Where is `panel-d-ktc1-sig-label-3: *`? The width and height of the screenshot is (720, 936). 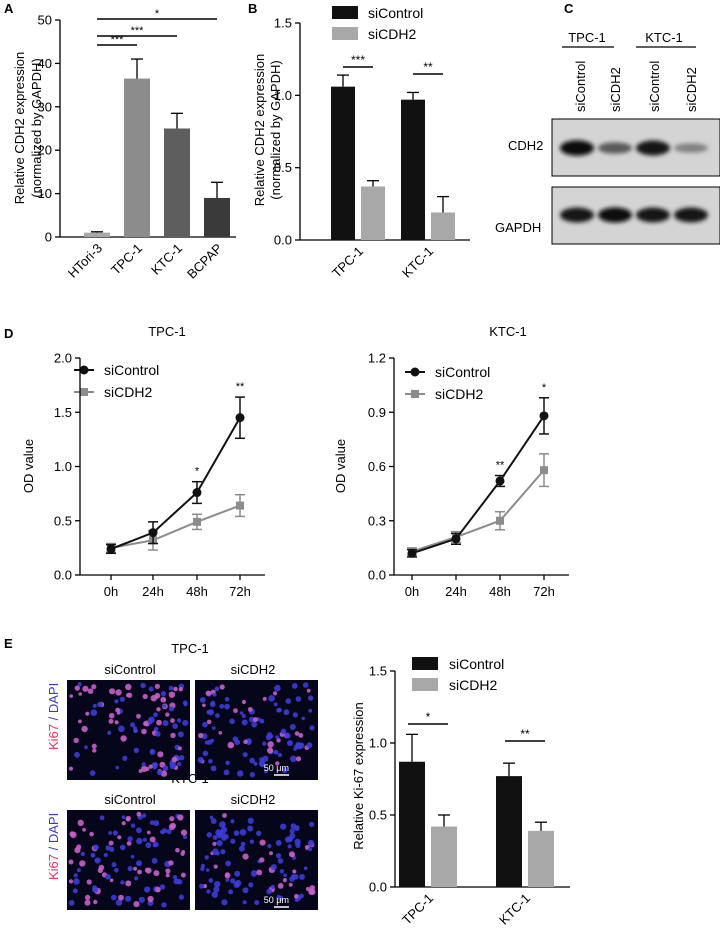
panel-d-ktc1-sig-label-3: * is located at coordinates (544, 388).